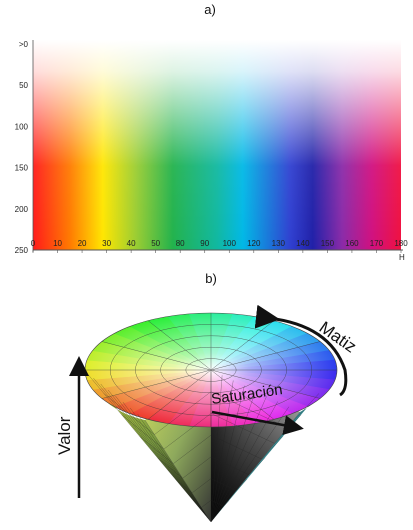 This screenshot has height=530, width=413. I want to click on x-tick-label: 30, so click(106, 243).